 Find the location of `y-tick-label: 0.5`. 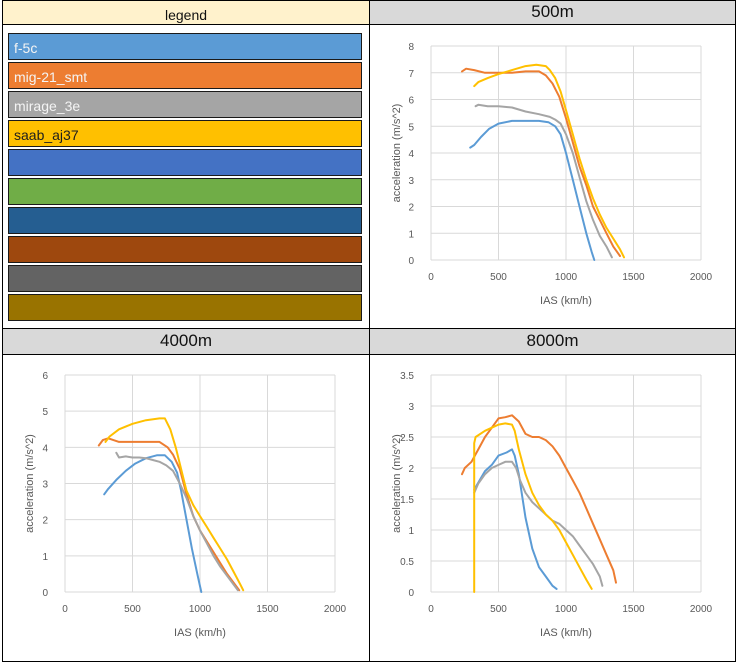

y-tick-label: 0.5 is located at coordinates (407, 562).